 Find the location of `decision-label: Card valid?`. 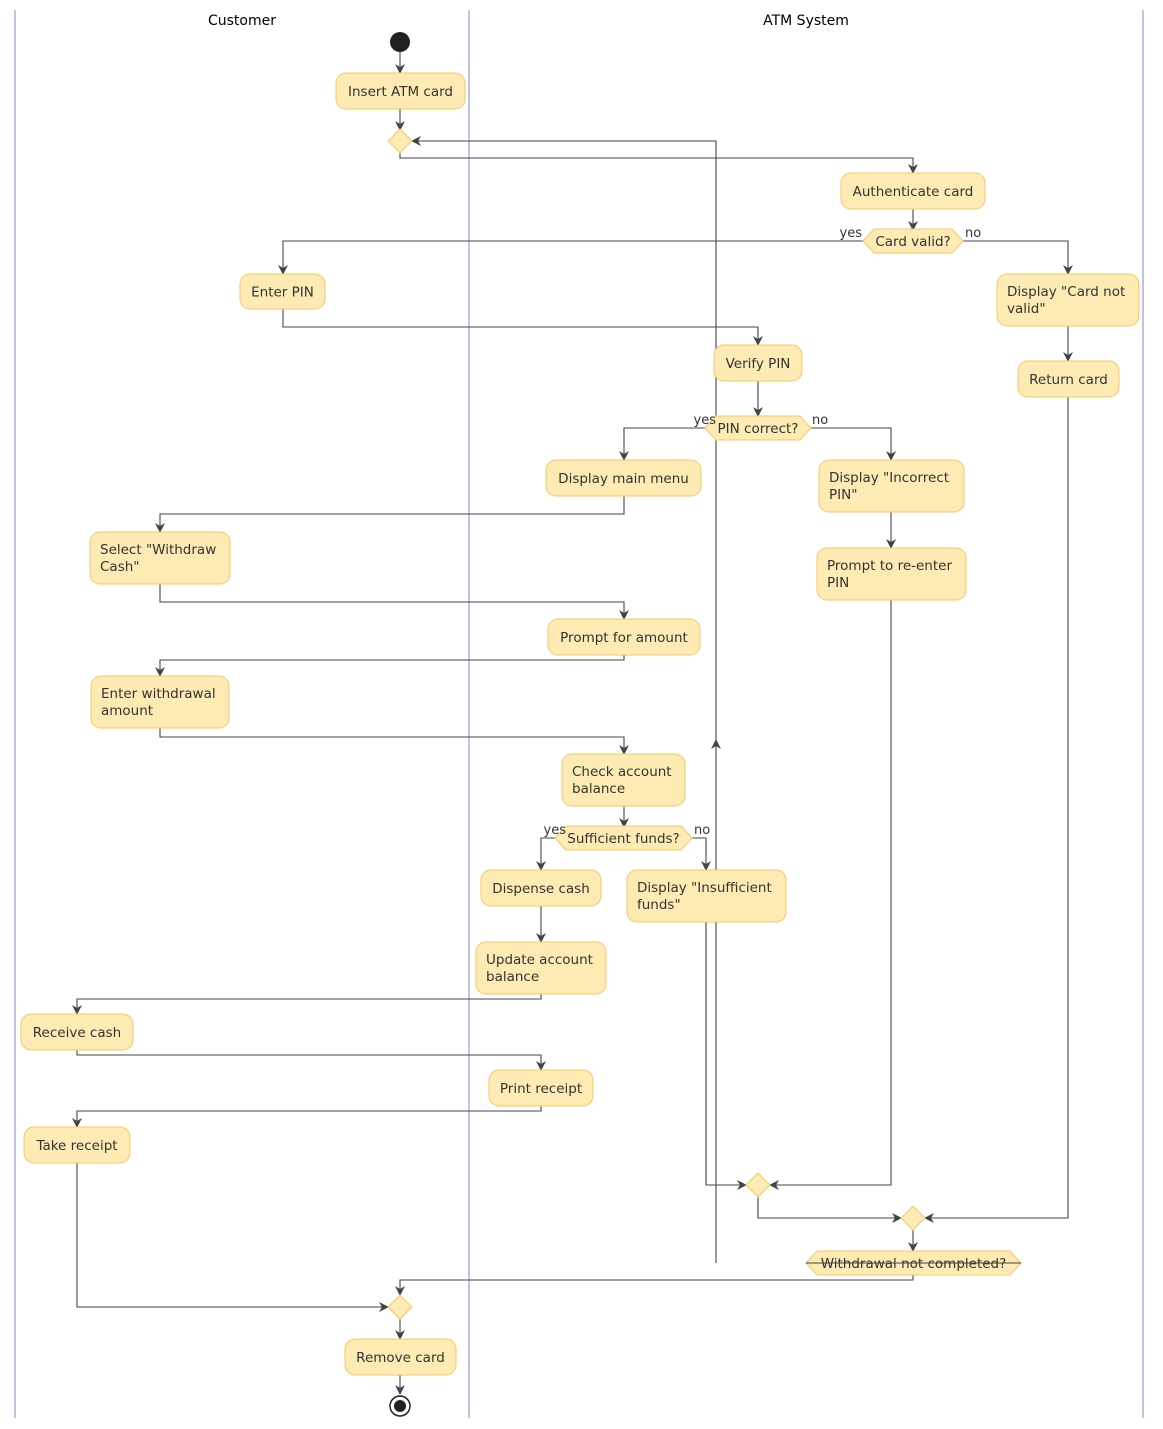

decision-label: Card valid? is located at coordinates (912, 242).